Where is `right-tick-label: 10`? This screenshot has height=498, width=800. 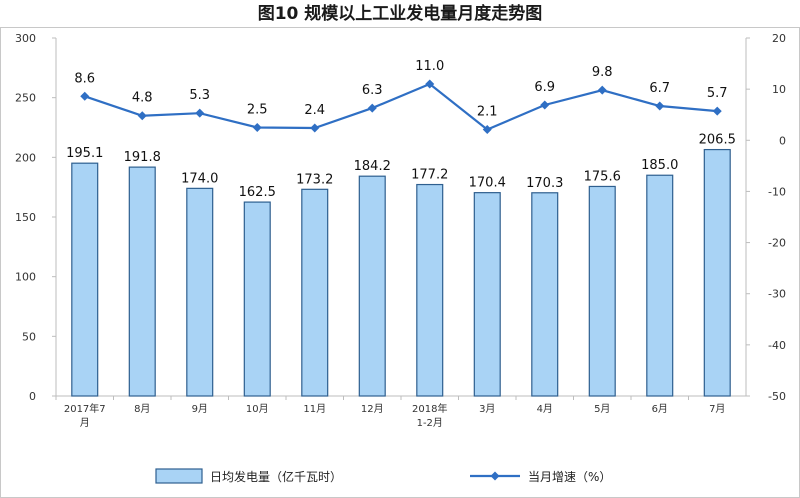 right-tick-label: 10 is located at coordinates (779, 89).